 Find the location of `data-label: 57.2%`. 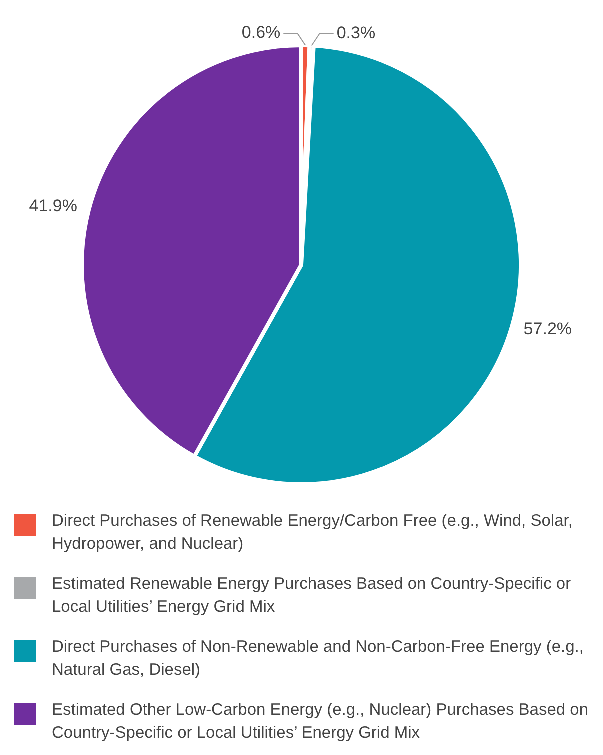

data-label: 57.2% is located at coordinates (548, 328).